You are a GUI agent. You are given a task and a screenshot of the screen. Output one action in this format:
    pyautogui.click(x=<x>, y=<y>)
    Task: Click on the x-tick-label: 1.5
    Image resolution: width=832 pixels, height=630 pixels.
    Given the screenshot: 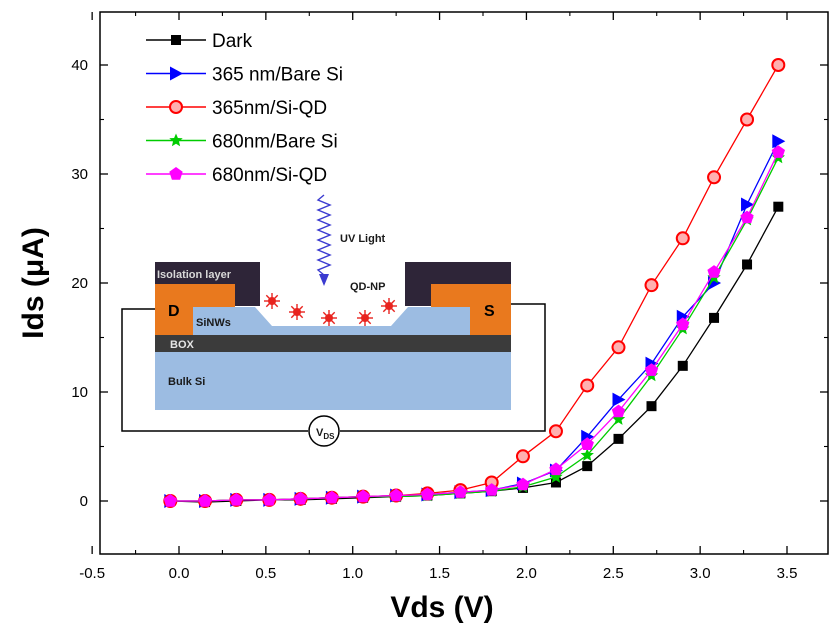 What is the action you would take?
    pyautogui.click(x=439, y=573)
    